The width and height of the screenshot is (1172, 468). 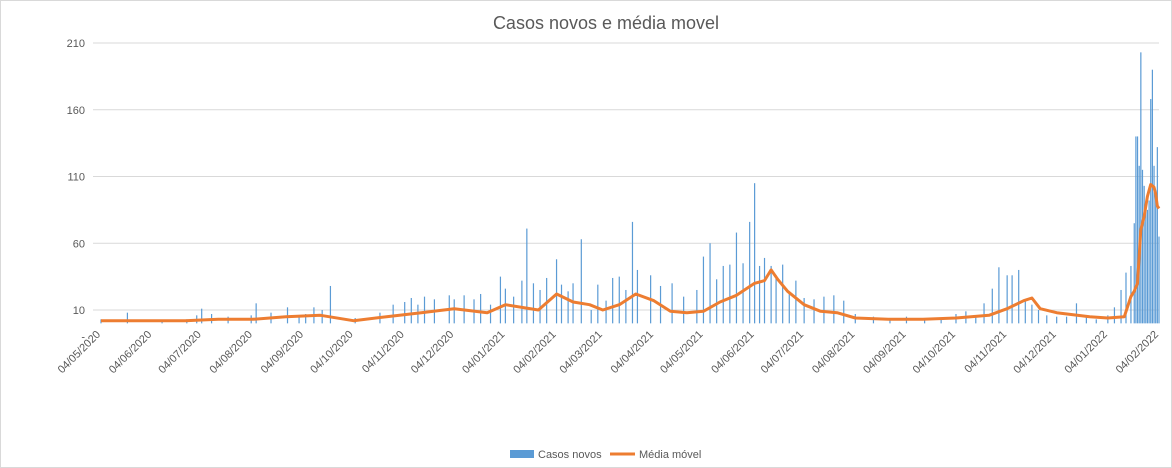 What do you see at coordinates (432, 352) in the screenshot?
I see `x-tick-label: 04/12/2020` at bounding box center [432, 352].